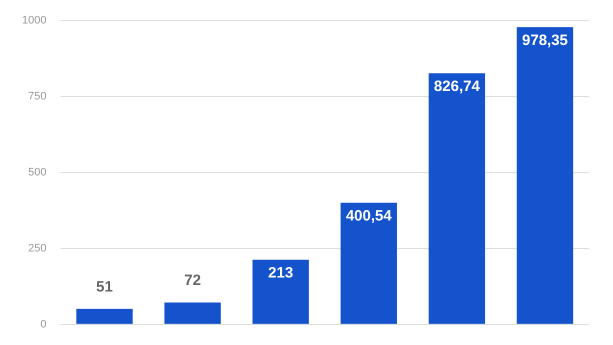 The width and height of the screenshot is (613, 345). Describe the element at coordinates (34, 20) in the screenshot. I see `y-tick-label: 1000` at that location.